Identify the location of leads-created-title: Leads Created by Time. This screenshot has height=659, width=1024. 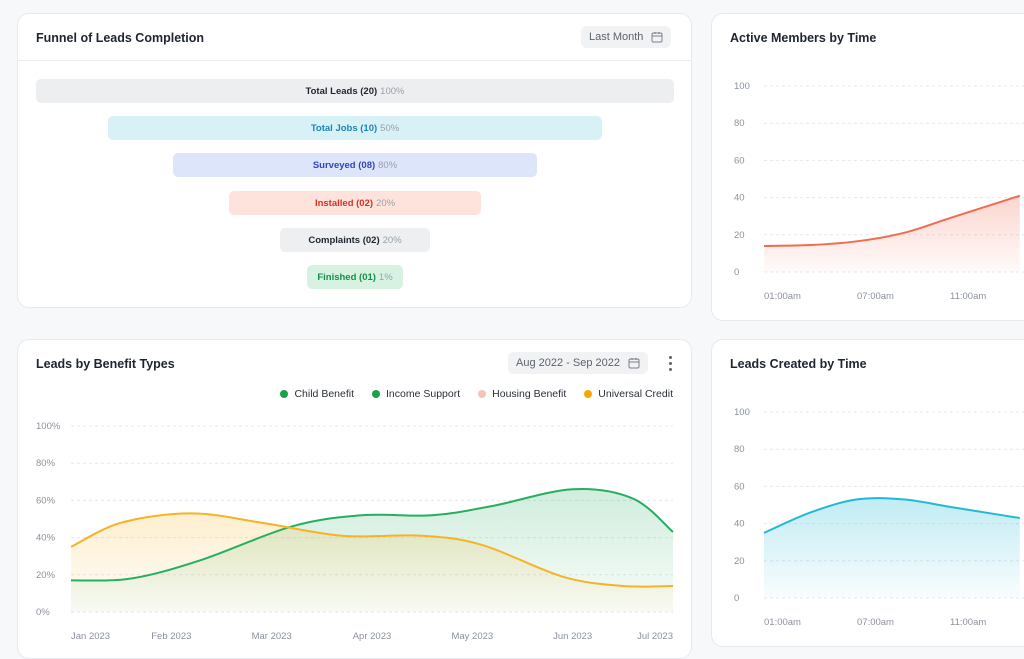
(798, 364).